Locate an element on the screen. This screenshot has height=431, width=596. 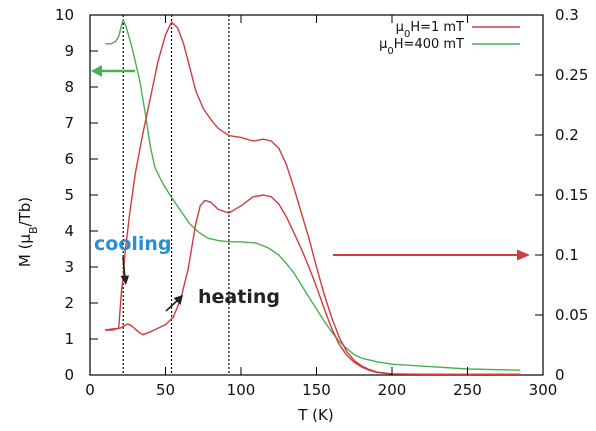
y-right-tick-label: 0.1 is located at coordinates (567, 255).